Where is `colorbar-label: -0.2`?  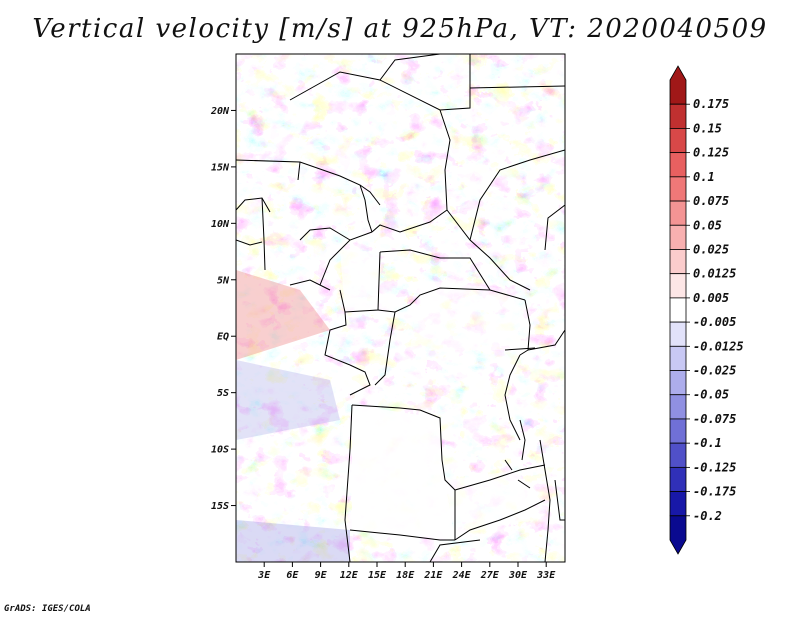 colorbar-label: -0.2 is located at coordinates (707, 516).